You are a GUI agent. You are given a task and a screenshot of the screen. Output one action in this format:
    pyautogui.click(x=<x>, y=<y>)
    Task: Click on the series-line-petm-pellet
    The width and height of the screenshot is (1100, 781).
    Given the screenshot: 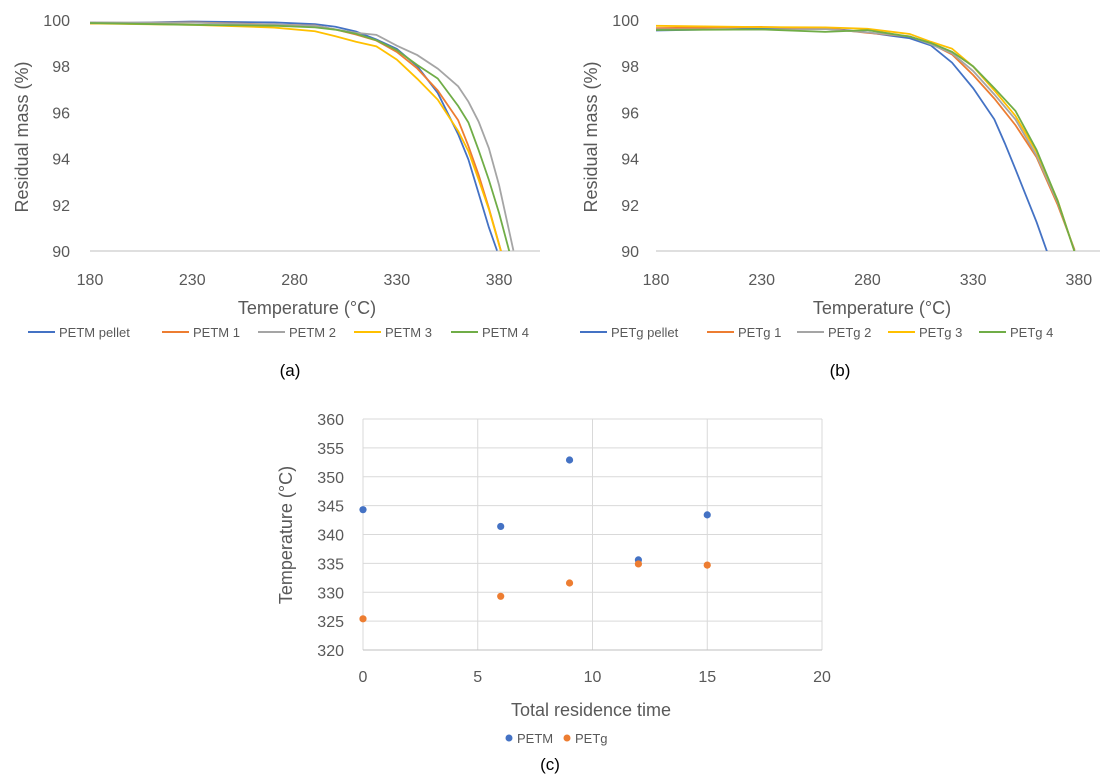 What is the action you would take?
    pyautogui.click(x=294, y=135)
    